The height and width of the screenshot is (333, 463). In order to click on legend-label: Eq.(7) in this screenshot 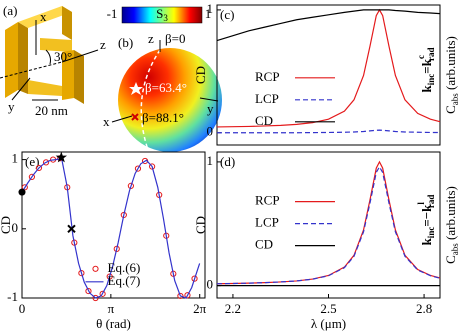, I will do `click(124, 280)`.